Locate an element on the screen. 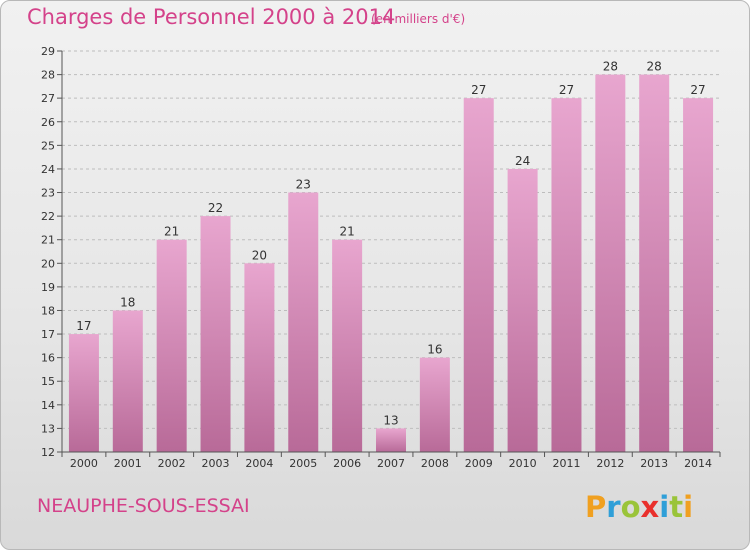 This screenshot has height=550, width=750. data-label: 22 is located at coordinates (215, 208).